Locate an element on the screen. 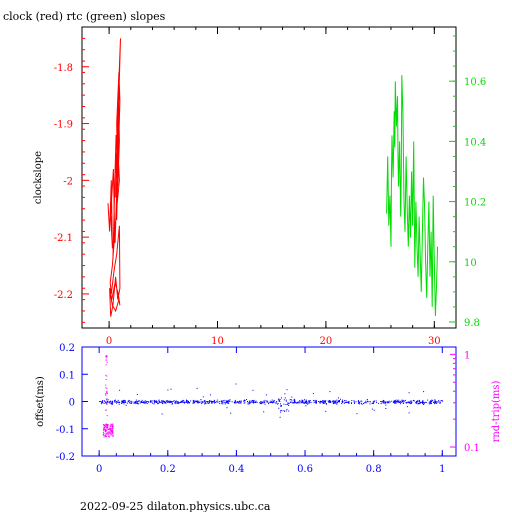 The height and width of the screenshot is (512, 512). y-tick-label-right: 10.4 is located at coordinates (475, 142).